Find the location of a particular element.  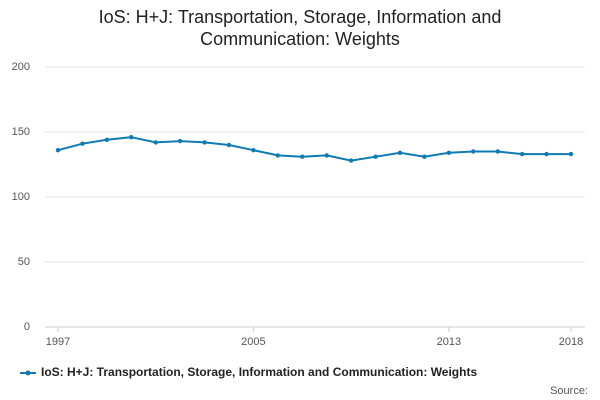

legend-marker is located at coordinates (28, 373).